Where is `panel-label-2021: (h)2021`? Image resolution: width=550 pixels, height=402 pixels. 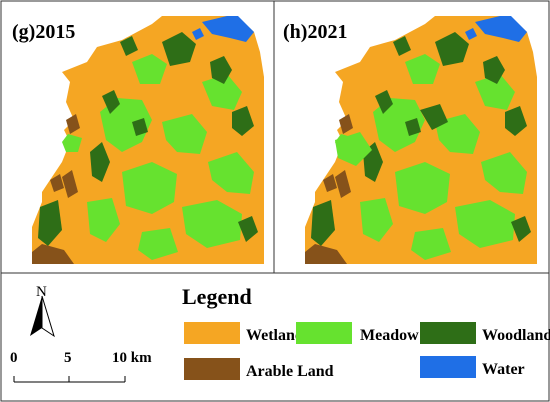
panel-label-2021: (h)2021 is located at coordinates (315, 32).